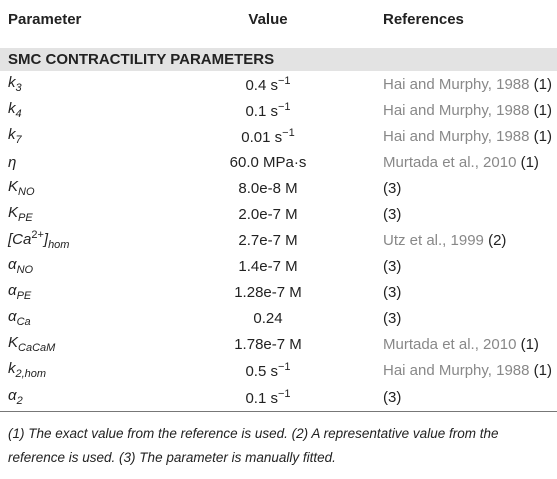  I want to click on value-cell: 0.1 s−1, so click(268, 397).